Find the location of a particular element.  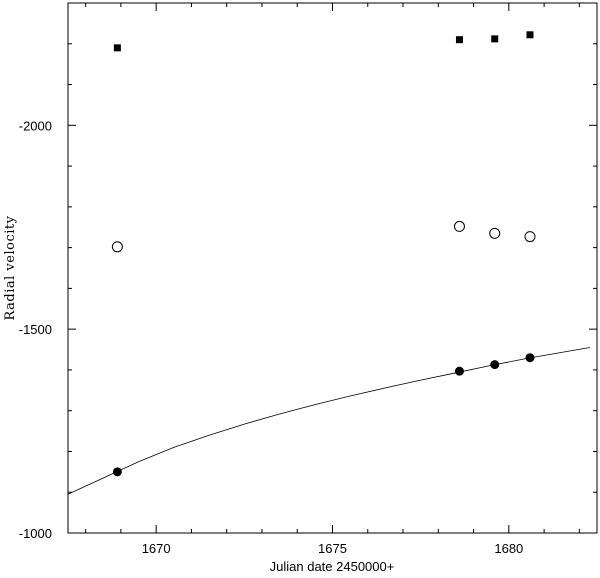

y-axis-label: Radial velocity is located at coordinates (10, 267).